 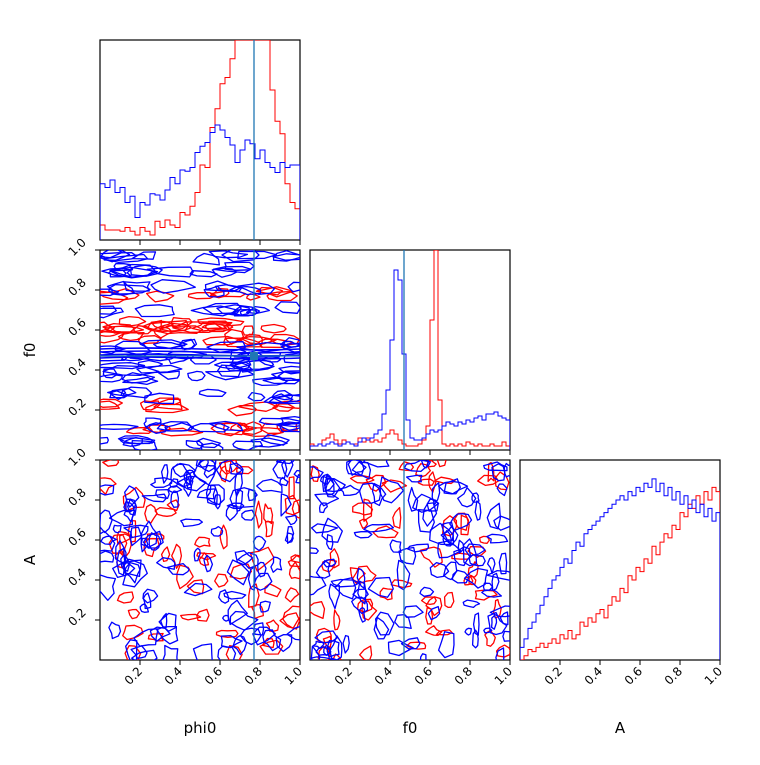 I want to click on ytick-label-A: 0.4, so click(x=76, y=576).